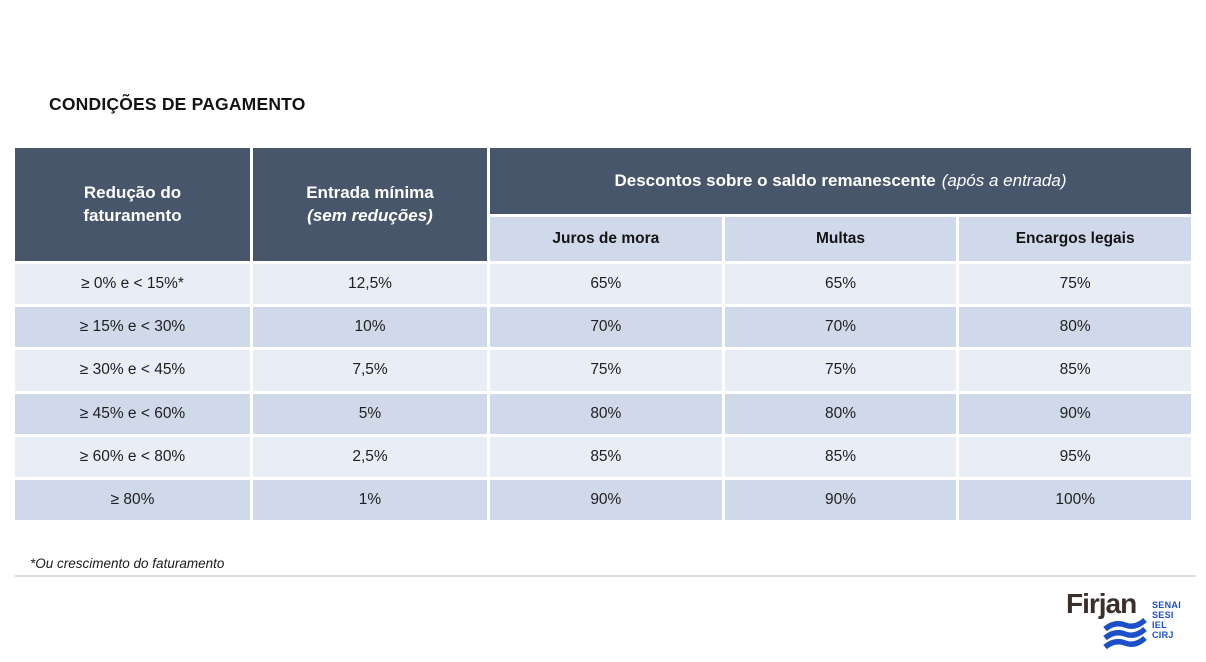 This screenshot has height=662, width=1206. Describe the element at coordinates (177, 104) in the screenshot. I see `page-title: CONDIÇÕES DE PAGAMENTO` at that location.